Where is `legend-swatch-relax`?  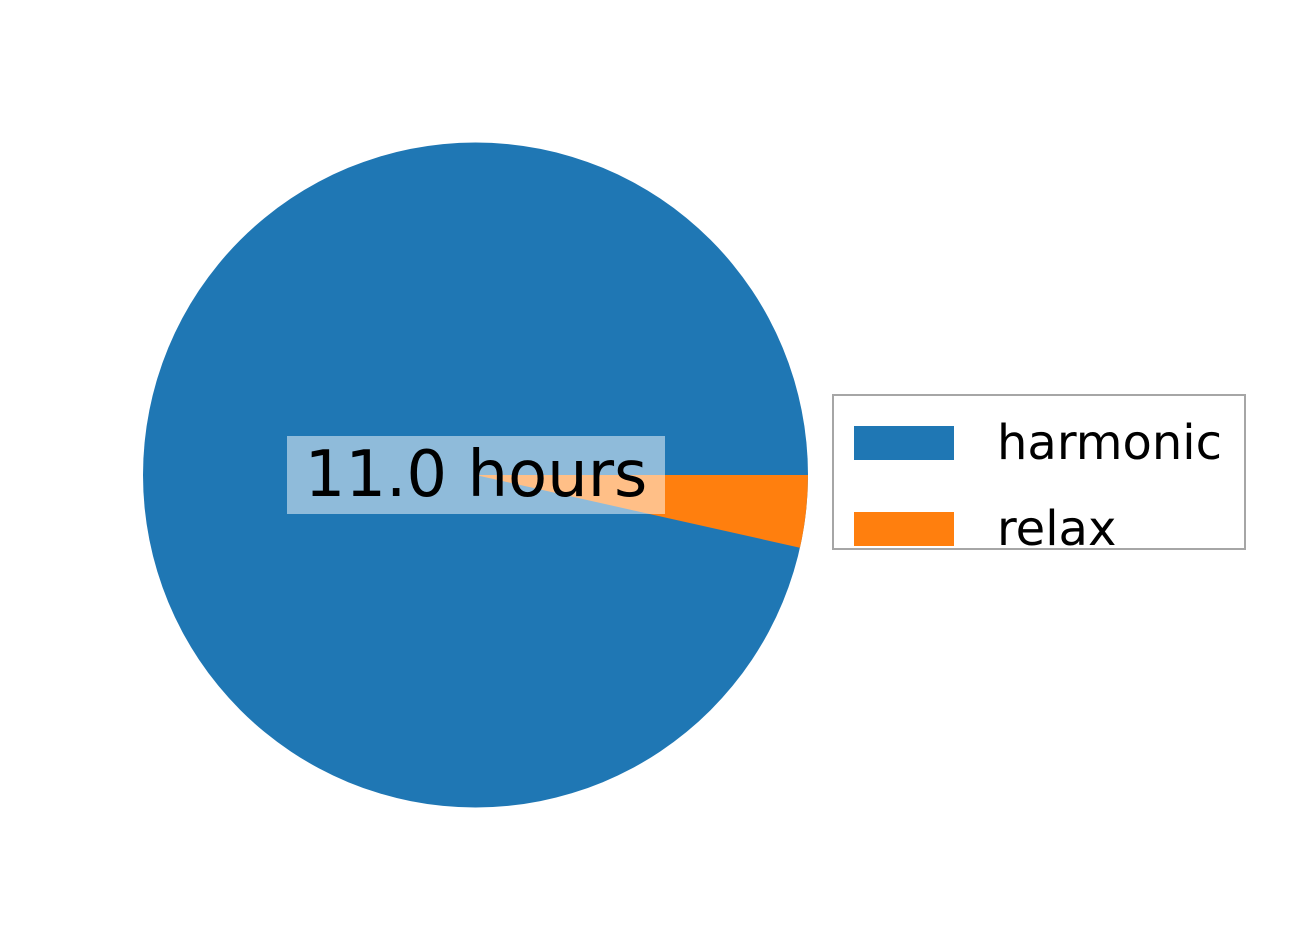
legend-swatch-relax is located at coordinates (904, 529).